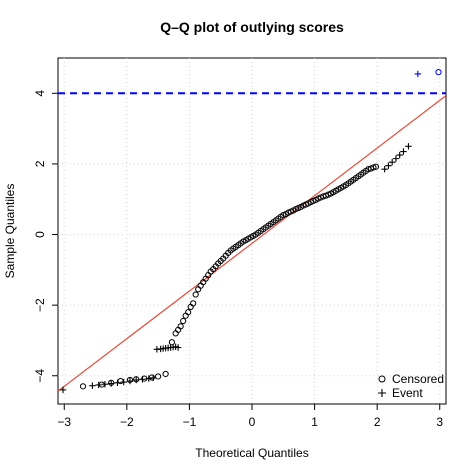 Image resolution: width=474 pixels, height=474 pixels. What do you see at coordinates (40, 376) in the screenshot?
I see `y-tick-label: −4` at bounding box center [40, 376].